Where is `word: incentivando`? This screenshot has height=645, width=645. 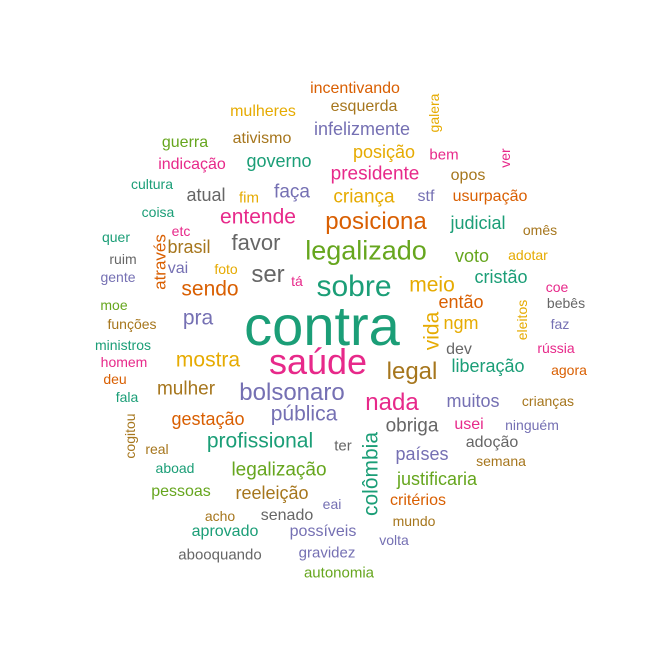
word: incentivando is located at coordinates (355, 88).